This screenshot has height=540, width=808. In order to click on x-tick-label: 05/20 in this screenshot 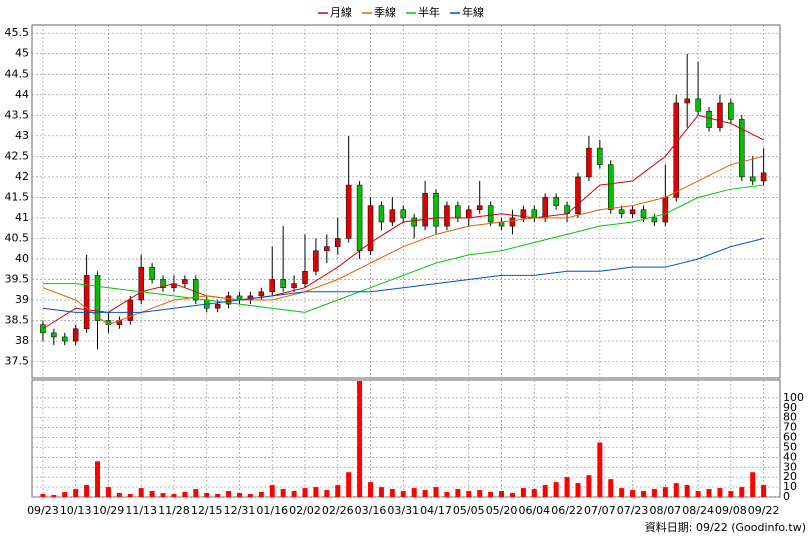, I will do `click(502, 510)`.